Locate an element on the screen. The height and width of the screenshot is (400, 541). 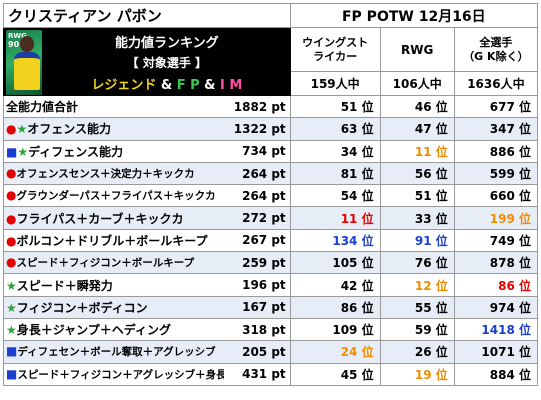
stat-label-cell: ★フィジコン＋ボディコン is located at coordinates (113, 307).